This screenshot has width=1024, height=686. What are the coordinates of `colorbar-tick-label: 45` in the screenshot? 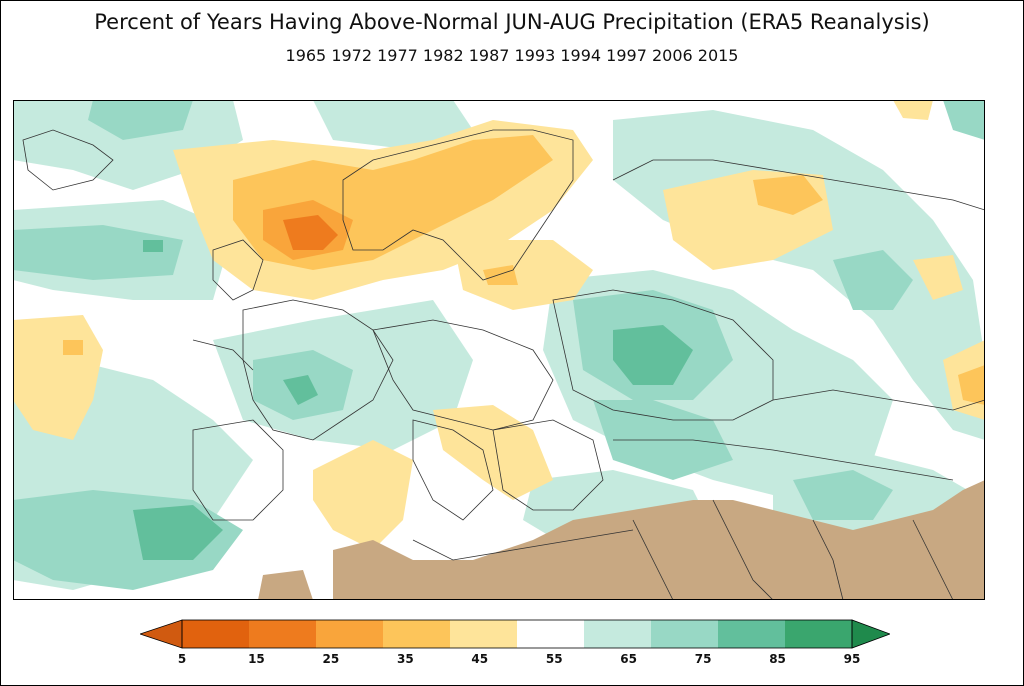 It's located at (480, 659).